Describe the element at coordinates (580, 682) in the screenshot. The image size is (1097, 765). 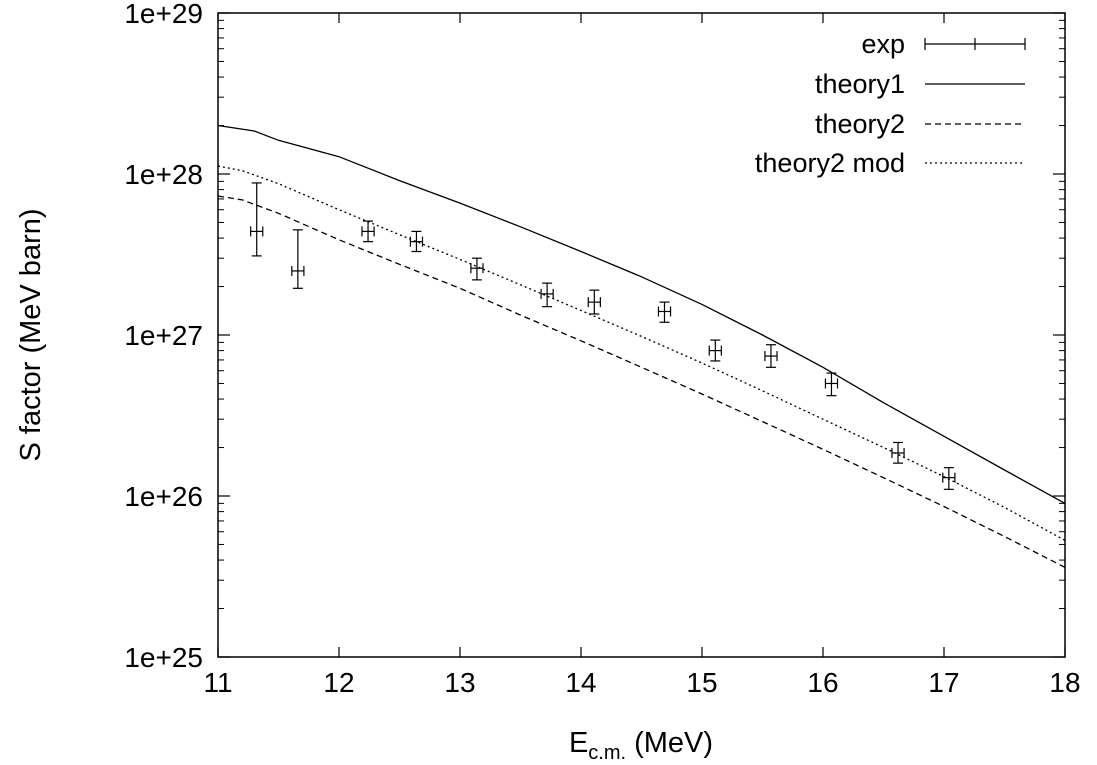
I see `x-tick-label: 14` at that location.